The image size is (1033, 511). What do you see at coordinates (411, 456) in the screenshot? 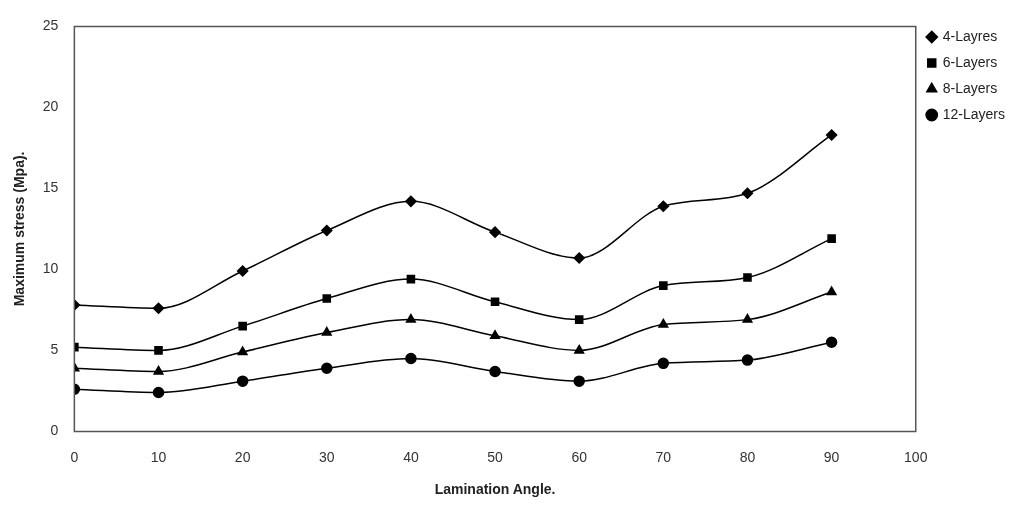
I see `x-tick-label: 40` at bounding box center [411, 456].